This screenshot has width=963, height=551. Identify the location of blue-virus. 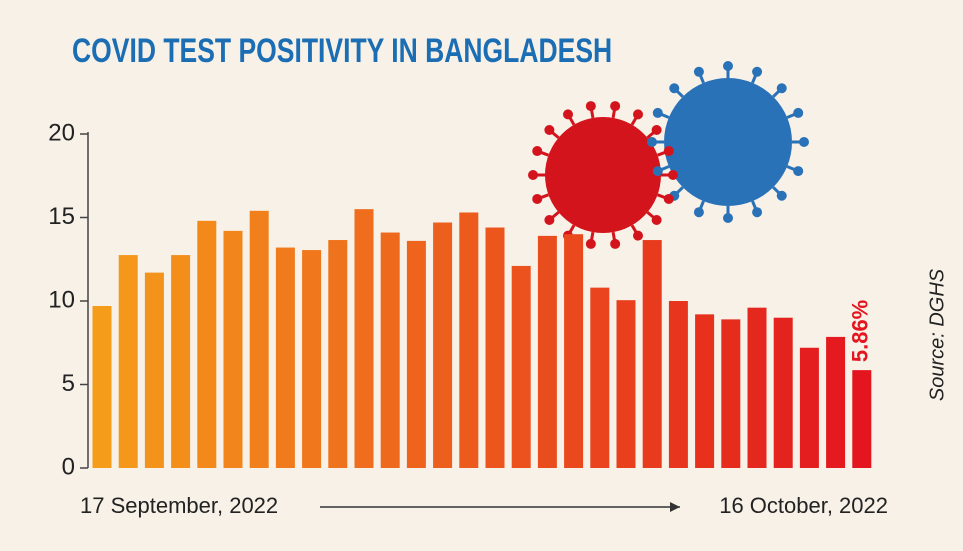
(728, 142).